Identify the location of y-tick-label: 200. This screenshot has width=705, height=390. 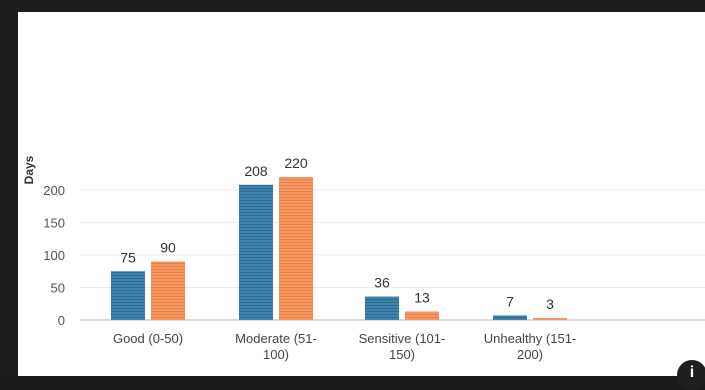
(54, 190).